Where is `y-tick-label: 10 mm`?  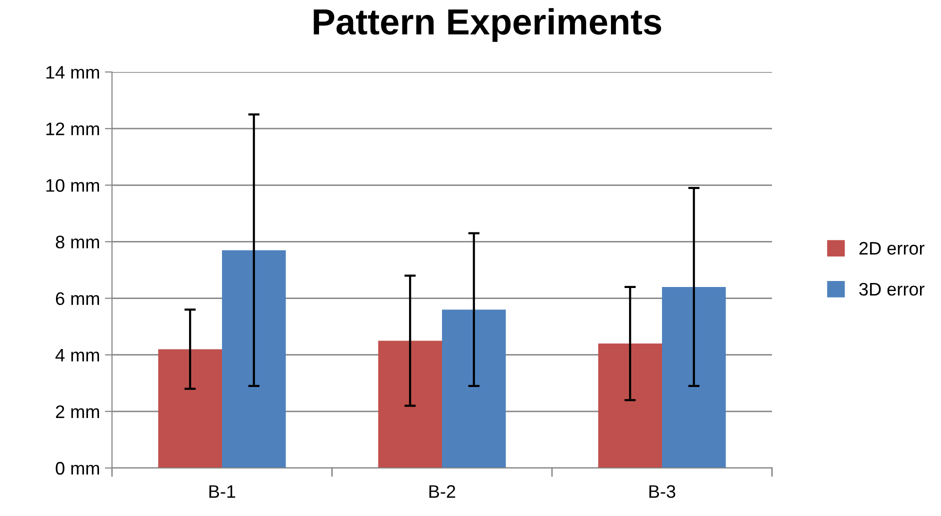 y-tick-label: 10 mm is located at coordinates (73, 185).